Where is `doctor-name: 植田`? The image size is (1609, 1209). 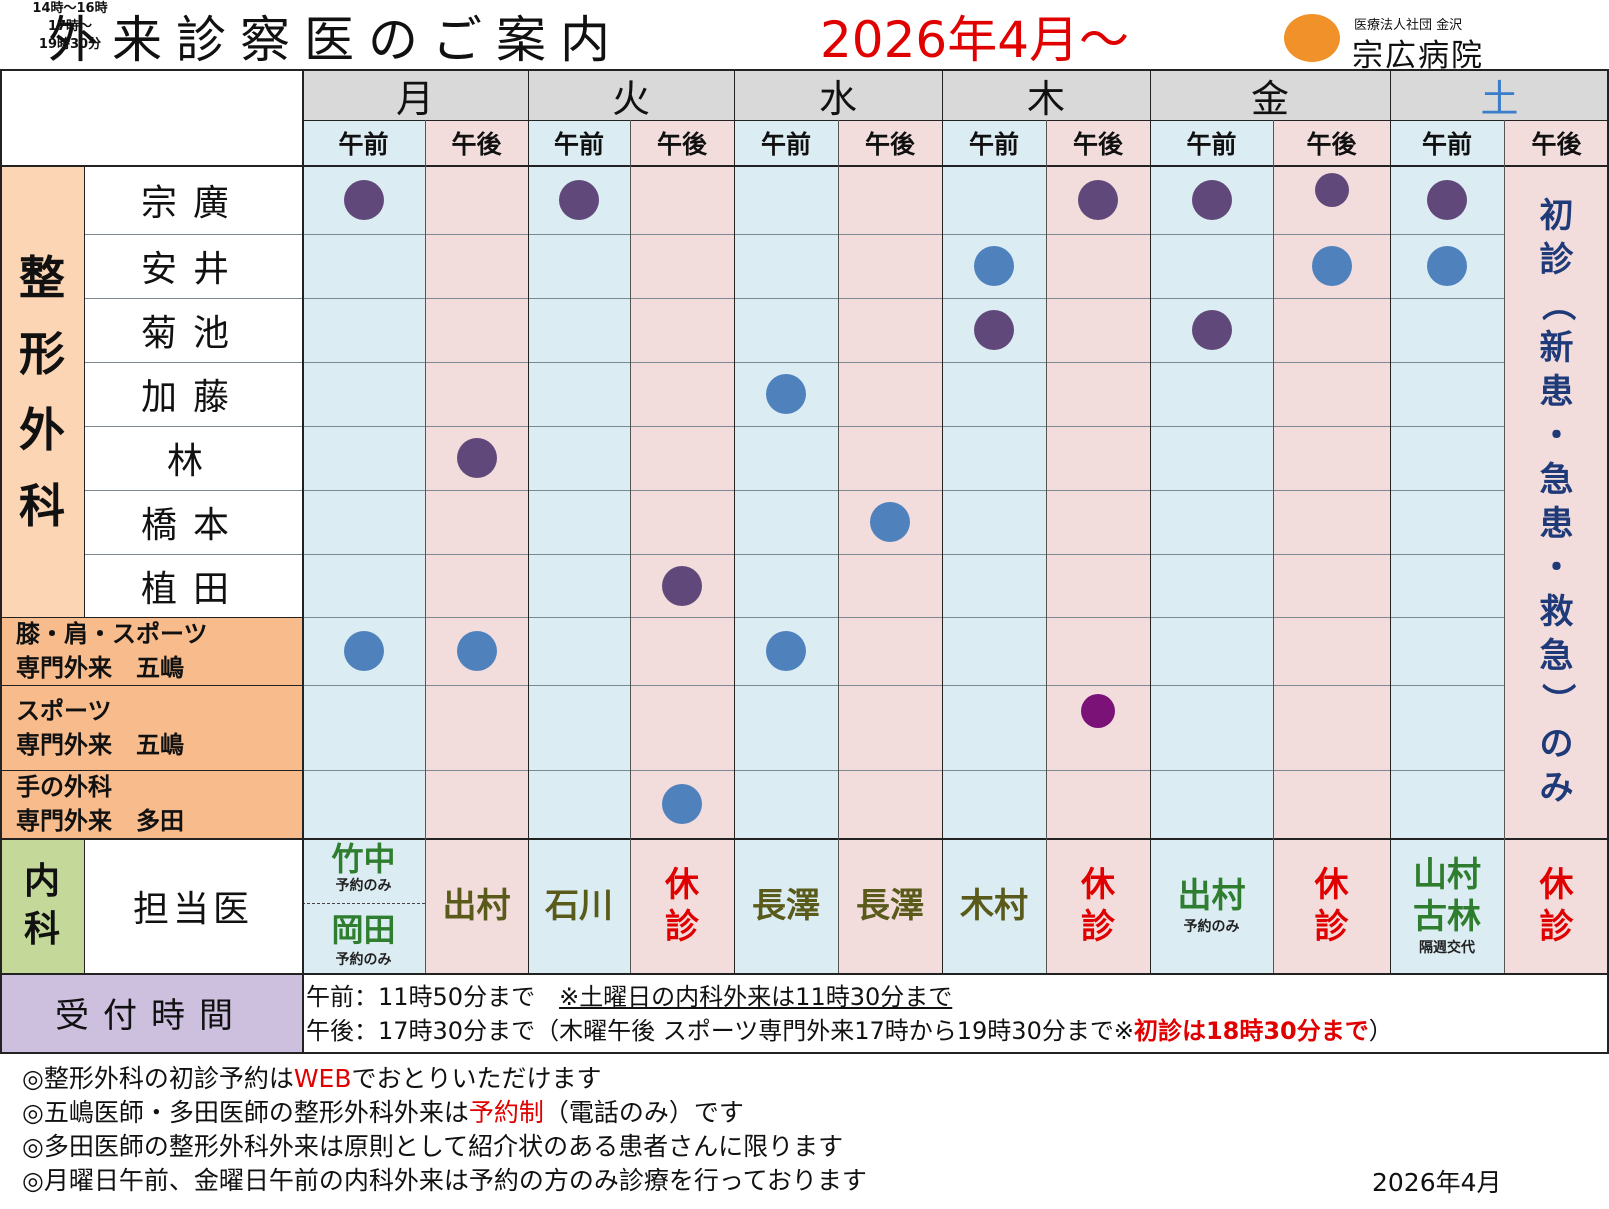 doctor-name: 植田 is located at coordinates (192, 589).